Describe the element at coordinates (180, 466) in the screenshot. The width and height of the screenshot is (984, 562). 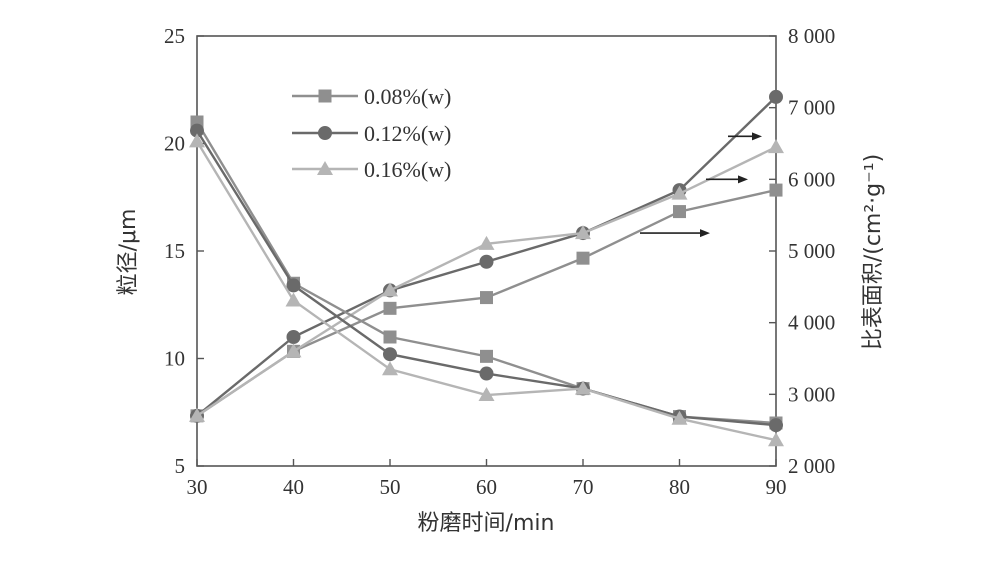
I see `y-left-tick-label: 5` at that location.